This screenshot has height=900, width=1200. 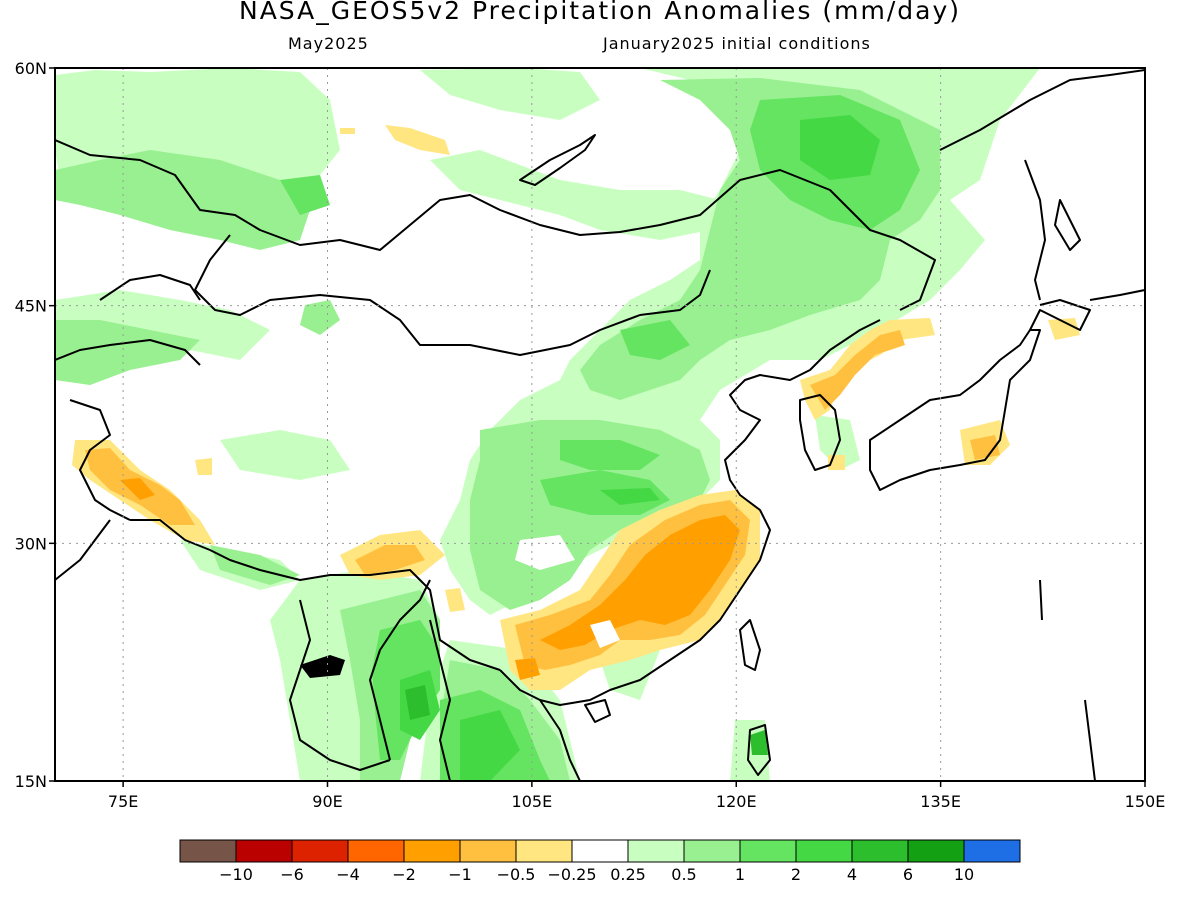 What do you see at coordinates (940, 801) in the screenshot?
I see `lon-tick-label: 135E` at bounding box center [940, 801].